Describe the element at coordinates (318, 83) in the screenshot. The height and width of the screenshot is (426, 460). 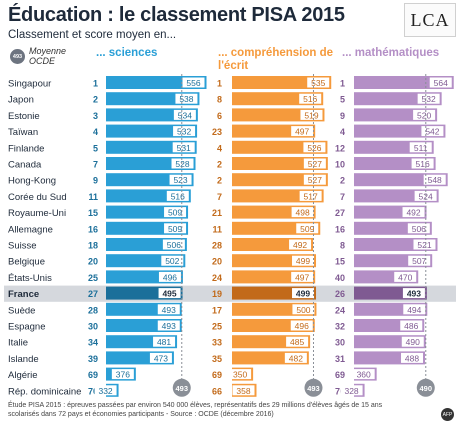
I see `value-label: 535` at that location.